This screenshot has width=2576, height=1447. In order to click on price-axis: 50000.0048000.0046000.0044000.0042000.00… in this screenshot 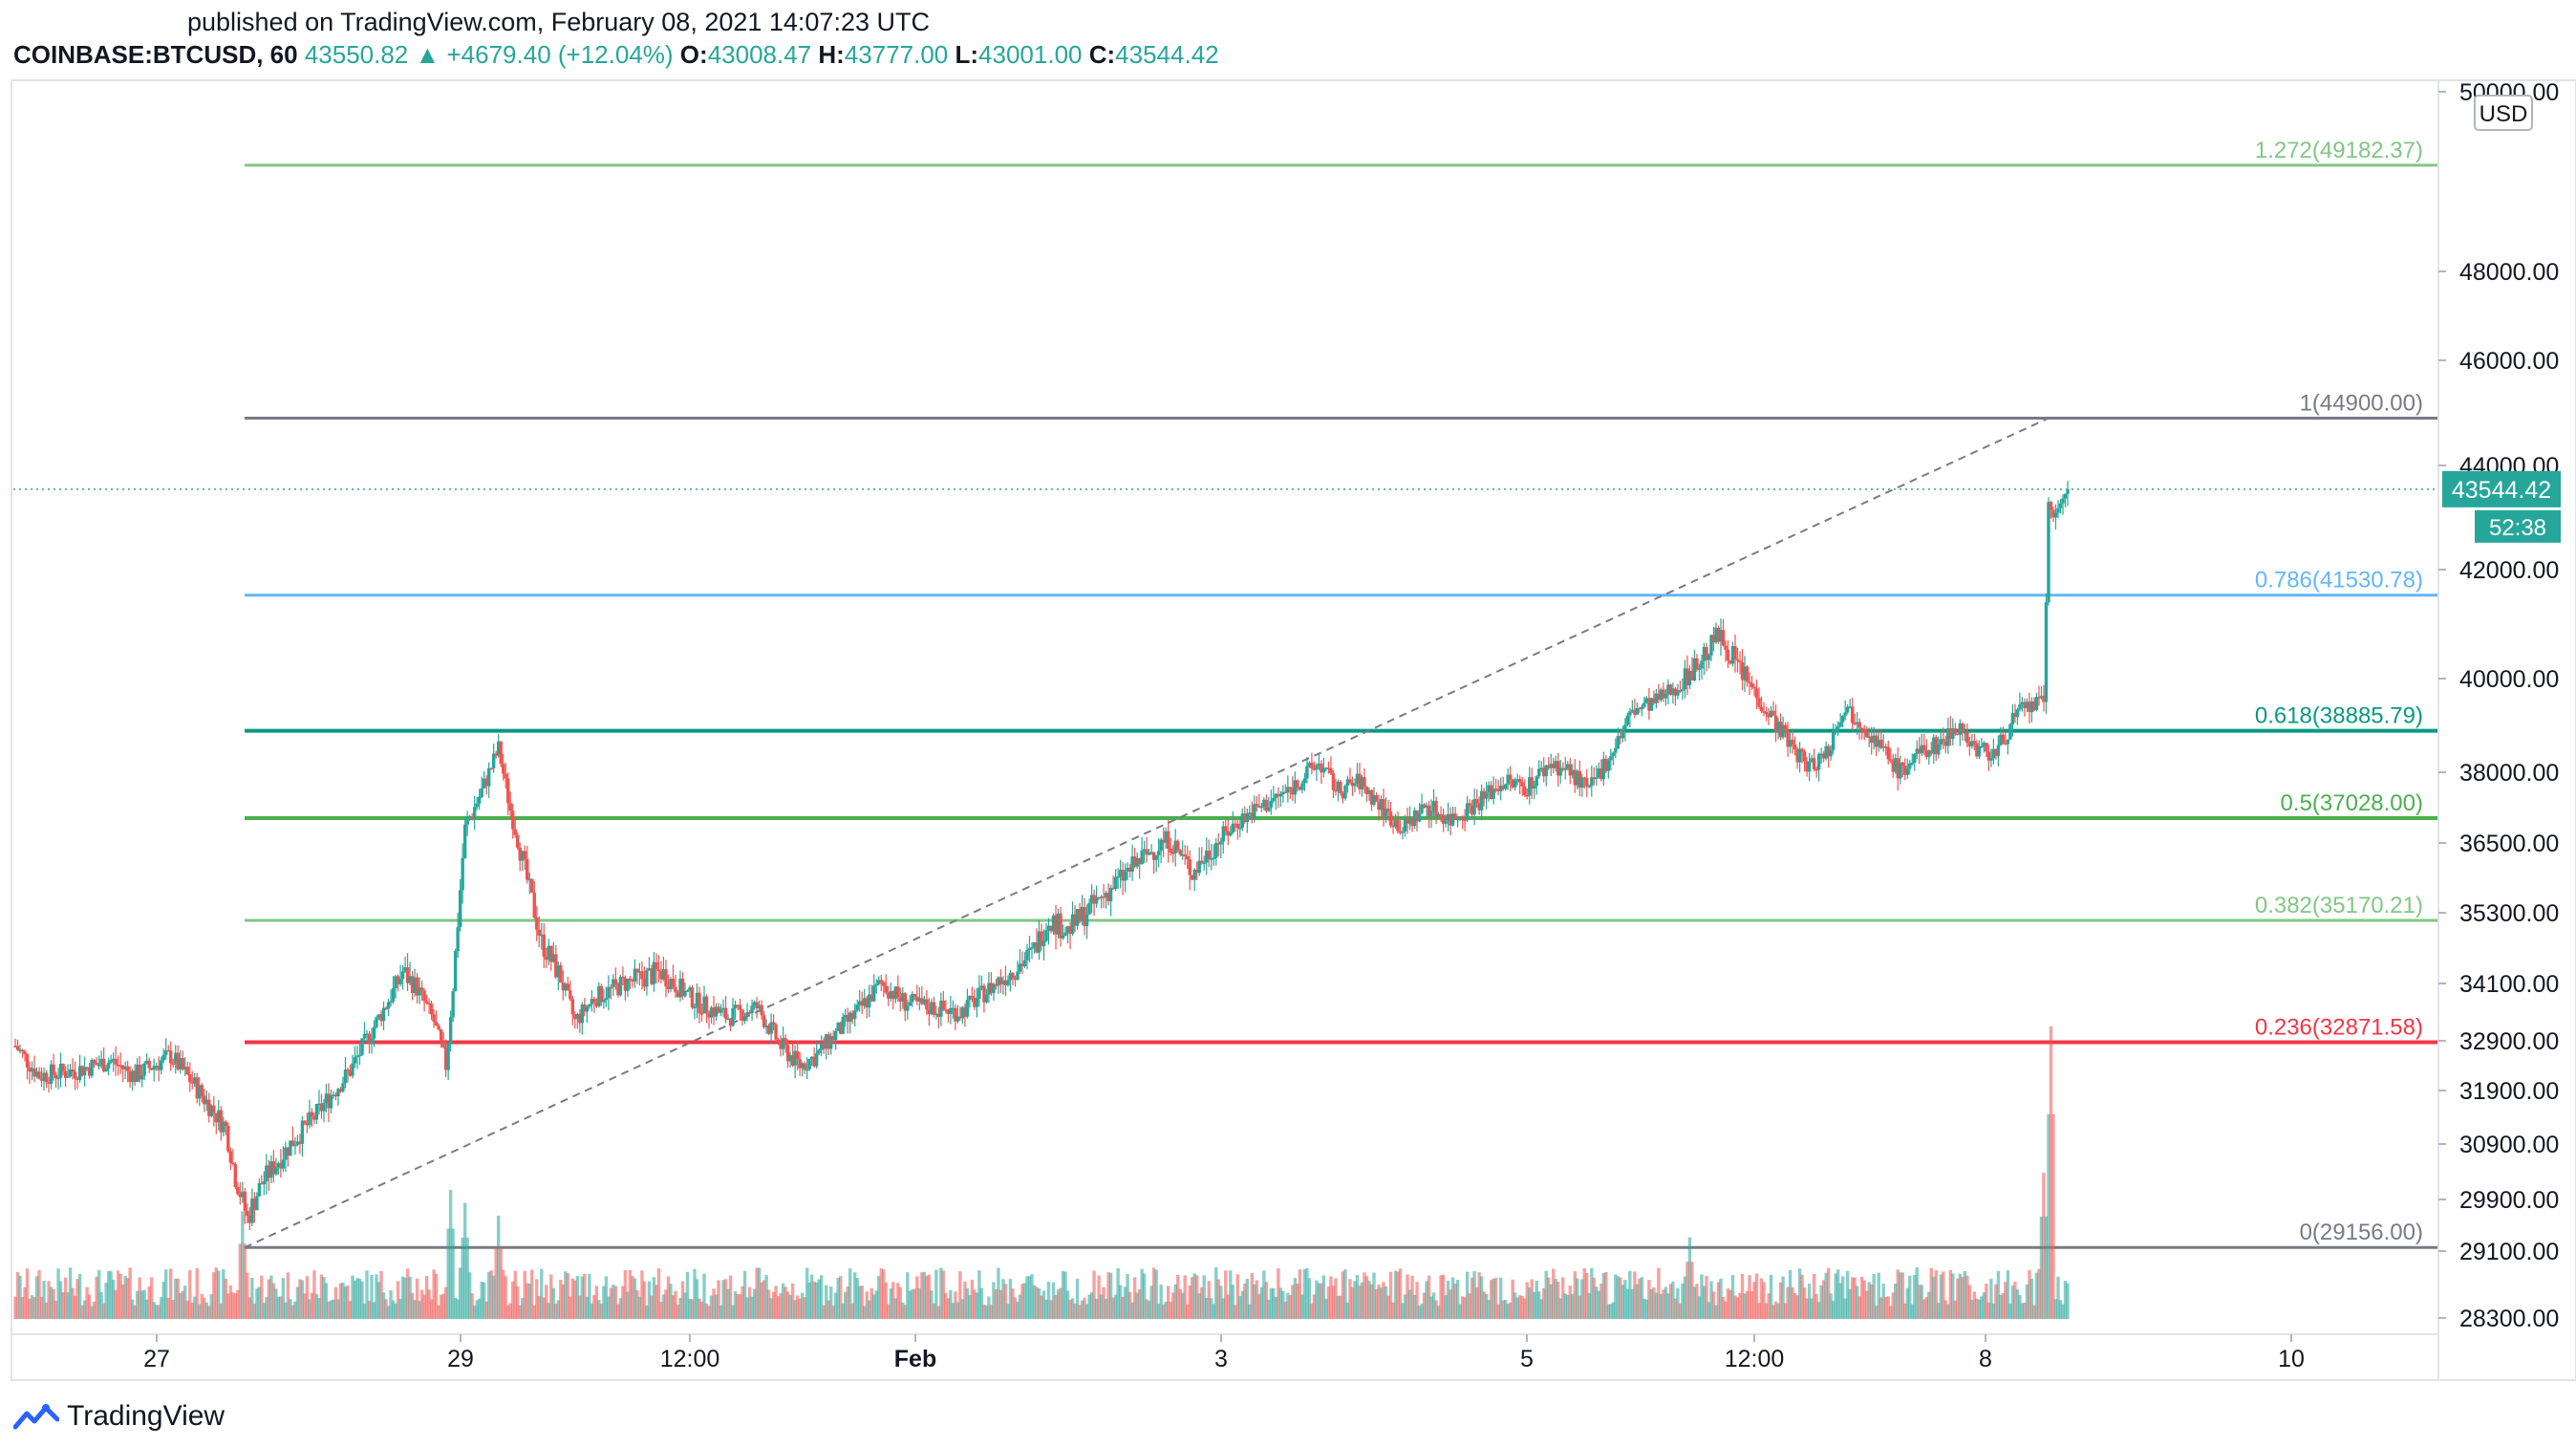, I will do `click(2498, 705)`.